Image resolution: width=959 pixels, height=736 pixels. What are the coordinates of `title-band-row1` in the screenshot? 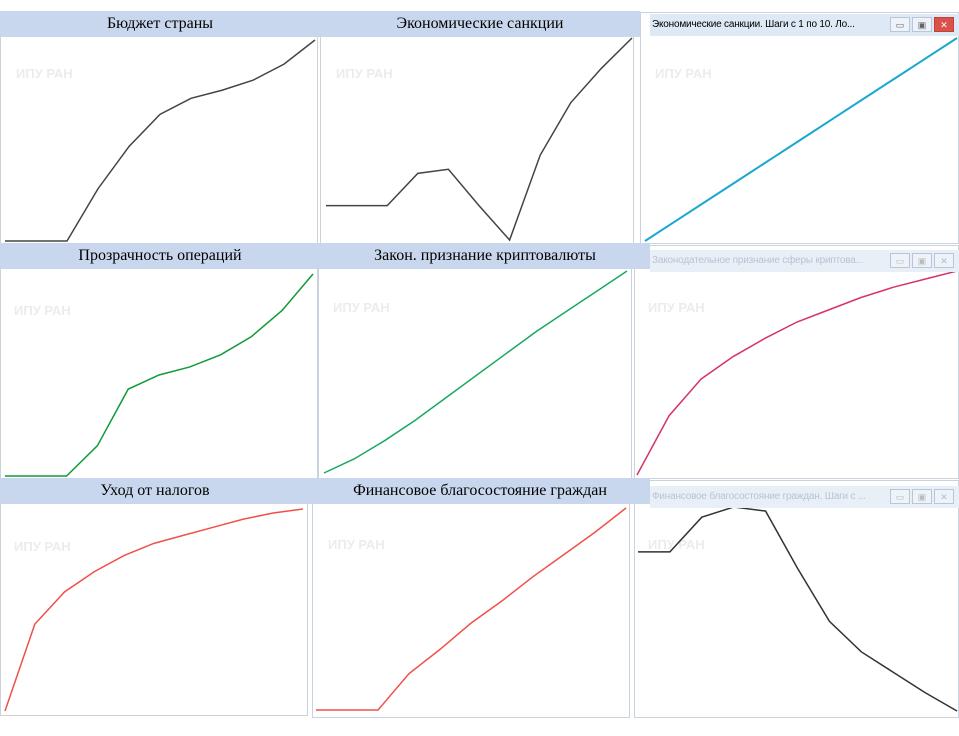 It's located at (320, 24).